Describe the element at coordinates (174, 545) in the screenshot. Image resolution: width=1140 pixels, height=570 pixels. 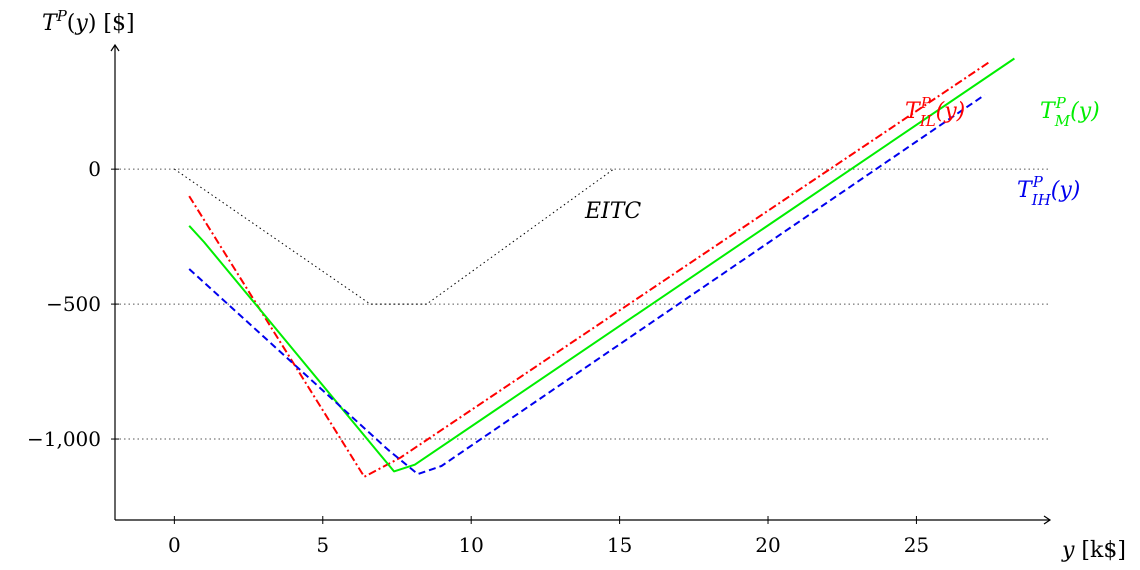
I see `x-tick-label-0: 0` at that location.